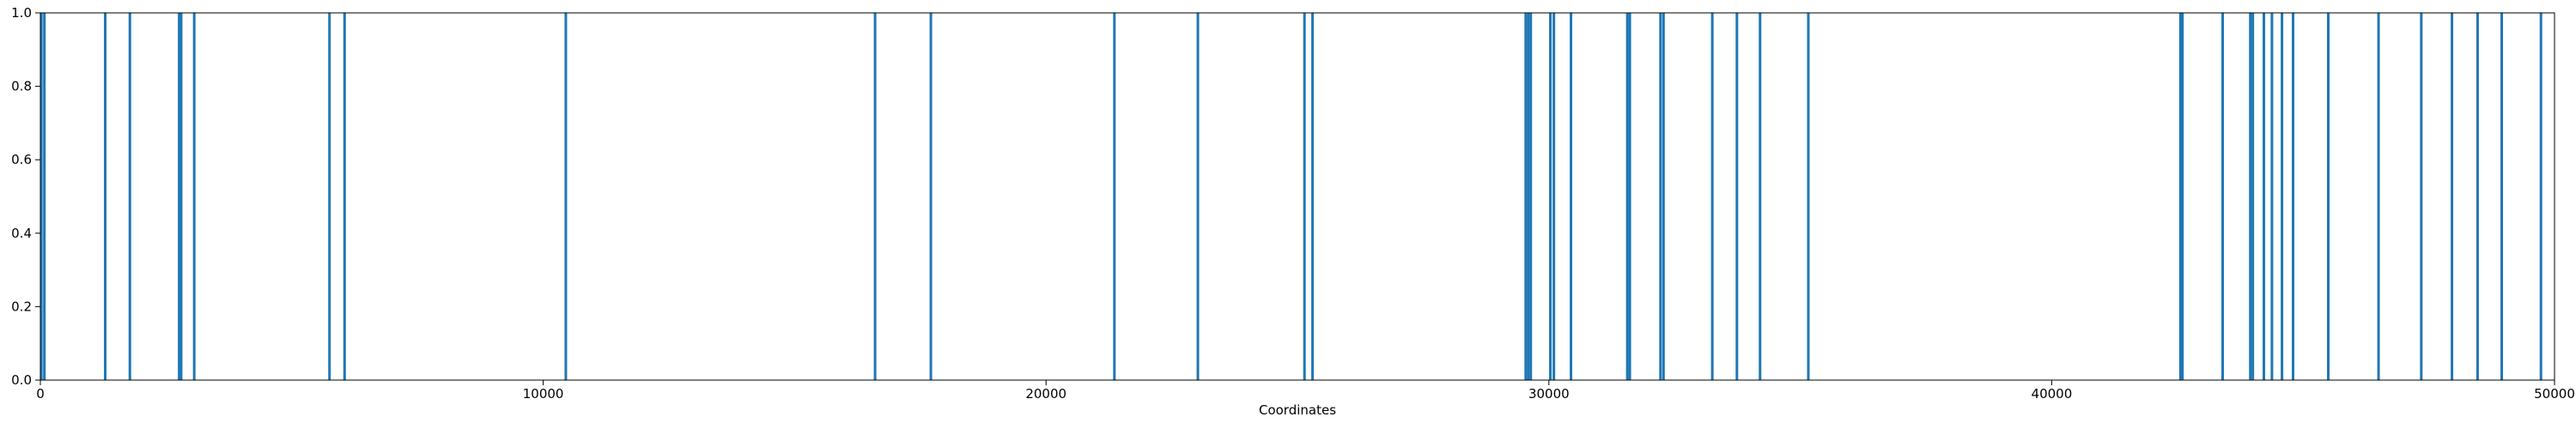 The image size is (2576, 429). Describe the element at coordinates (21, 306) in the screenshot. I see `y-tick-label: 0.2` at that location.